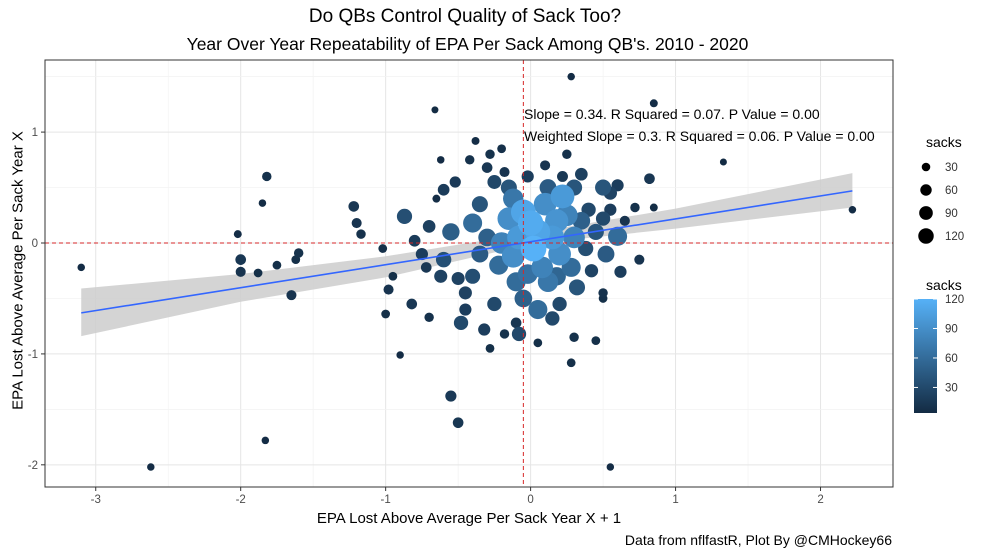 This screenshot has width=981, height=558. I want to click on y-tick-label: 0, so click(35, 244).